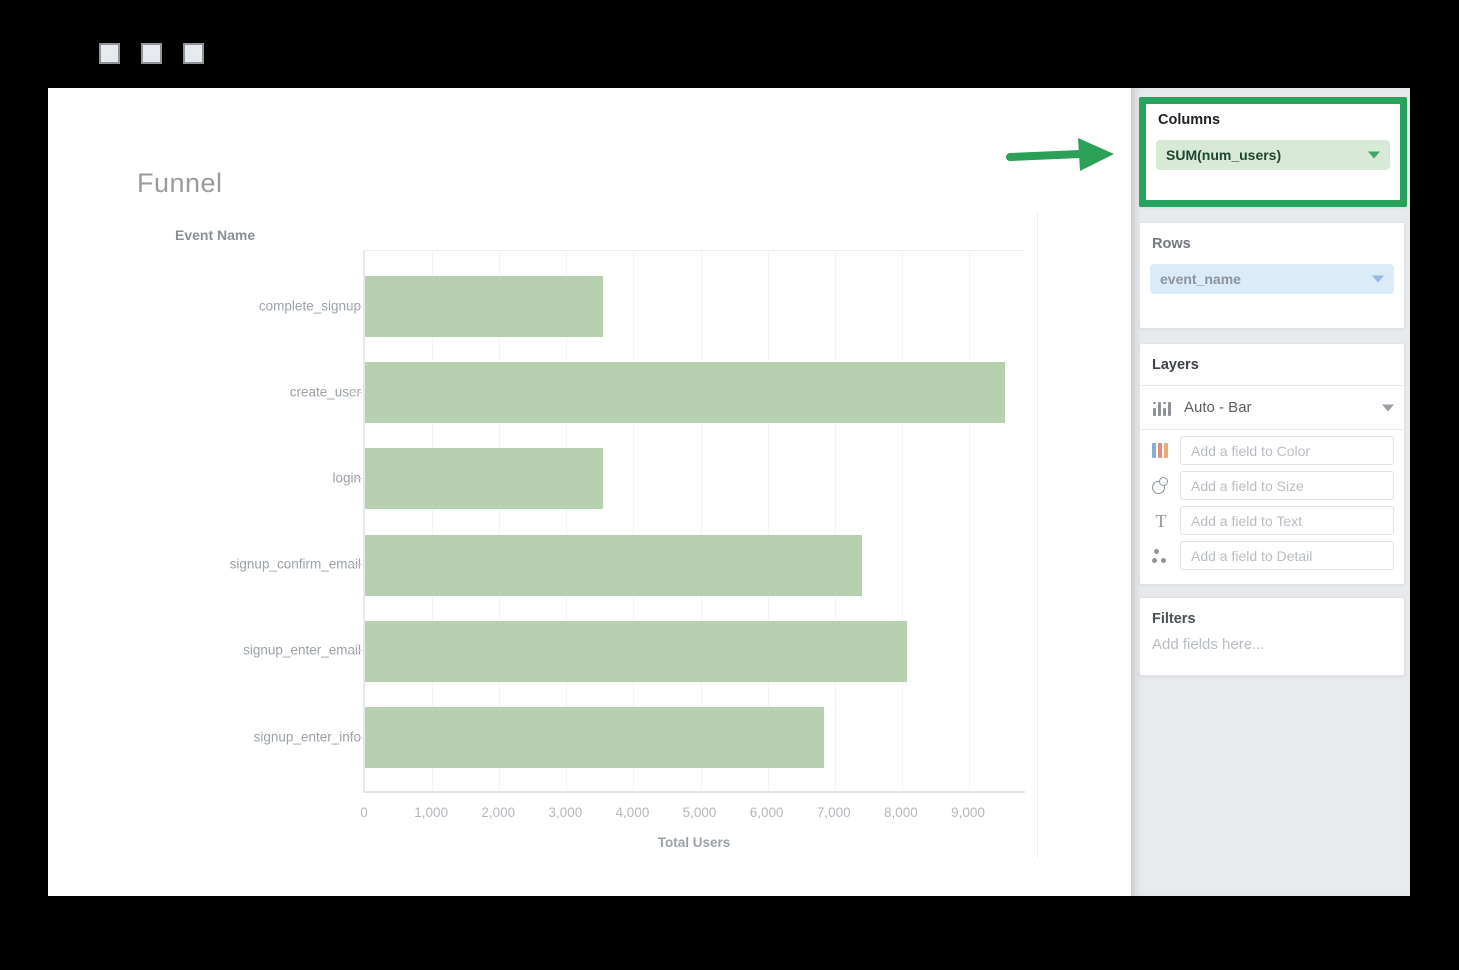  I want to click on color-field-row, so click(1272, 450).